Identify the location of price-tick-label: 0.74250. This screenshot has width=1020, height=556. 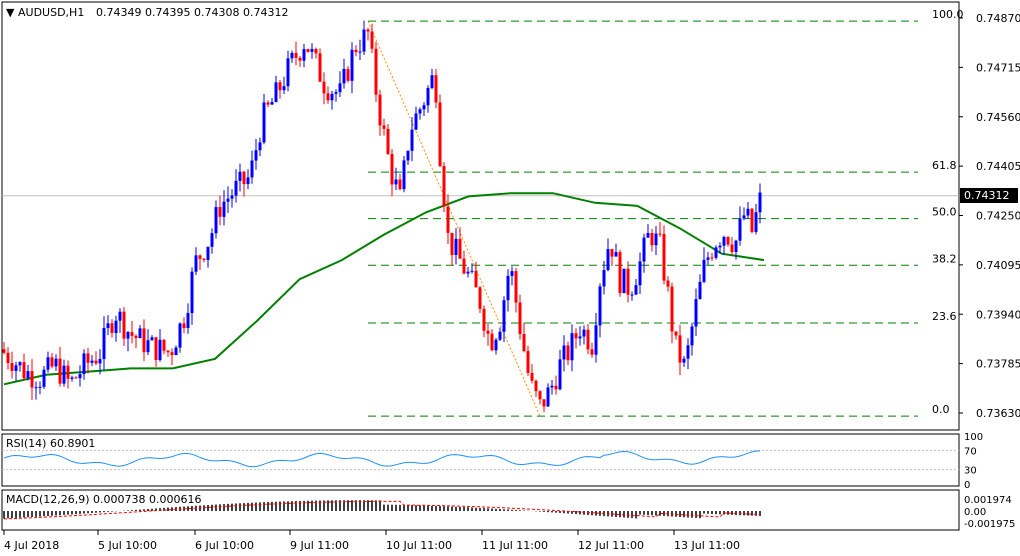
(998, 216).